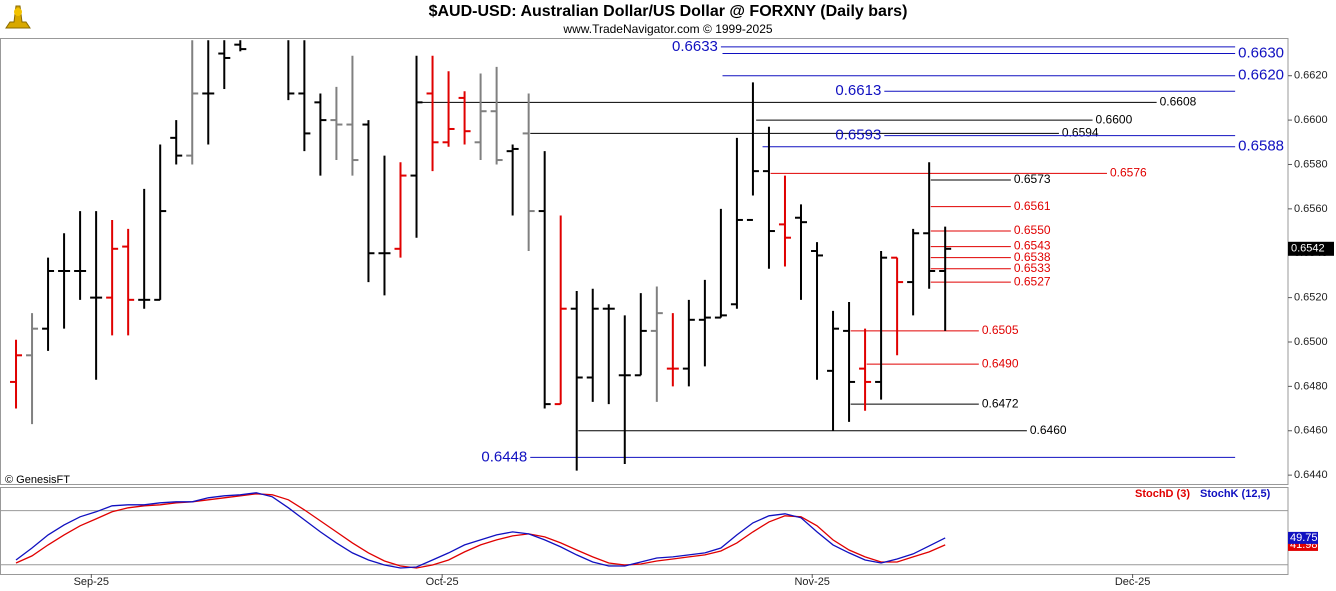  Describe the element at coordinates (1311, 164) in the screenshot. I see `y-tick-label: 0.6580` at that location.